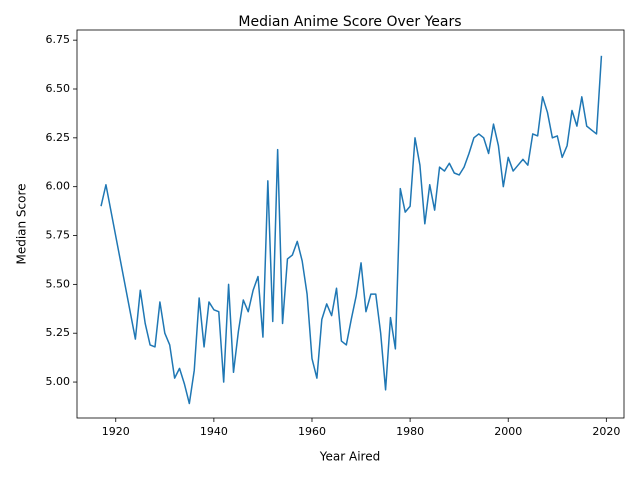 Image resolution: width=640 pixels, height=480 pixels. What do you see at coordinates (508, 431) in the screenshot?
I see `x-tick-label: 2000` at bounding box center [508, 431].